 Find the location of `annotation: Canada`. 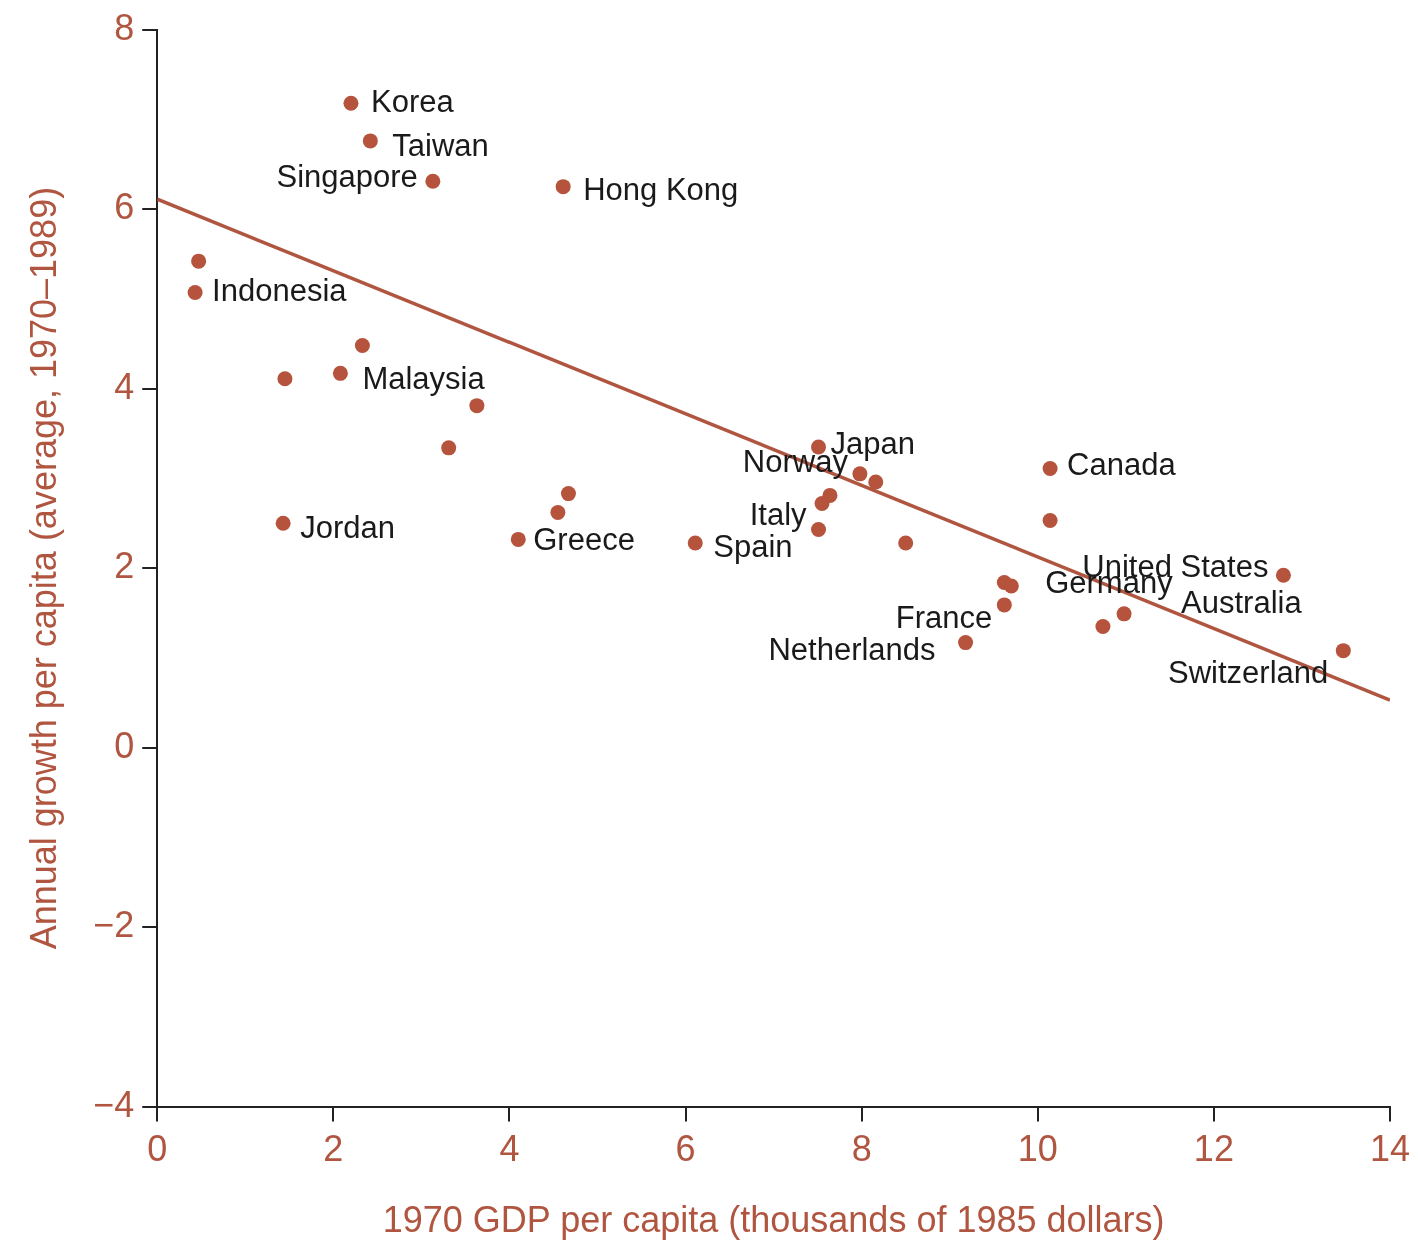

annotation: Canada is located at coordinates (1122, 465).